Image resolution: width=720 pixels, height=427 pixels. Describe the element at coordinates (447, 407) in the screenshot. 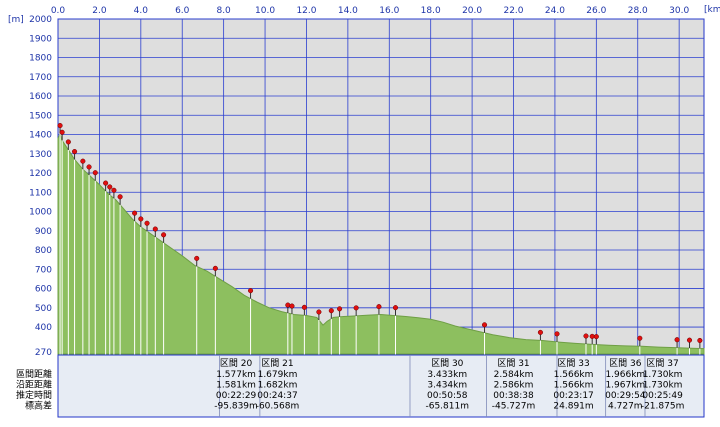

I see `stats-value: -65.811m` at that location.